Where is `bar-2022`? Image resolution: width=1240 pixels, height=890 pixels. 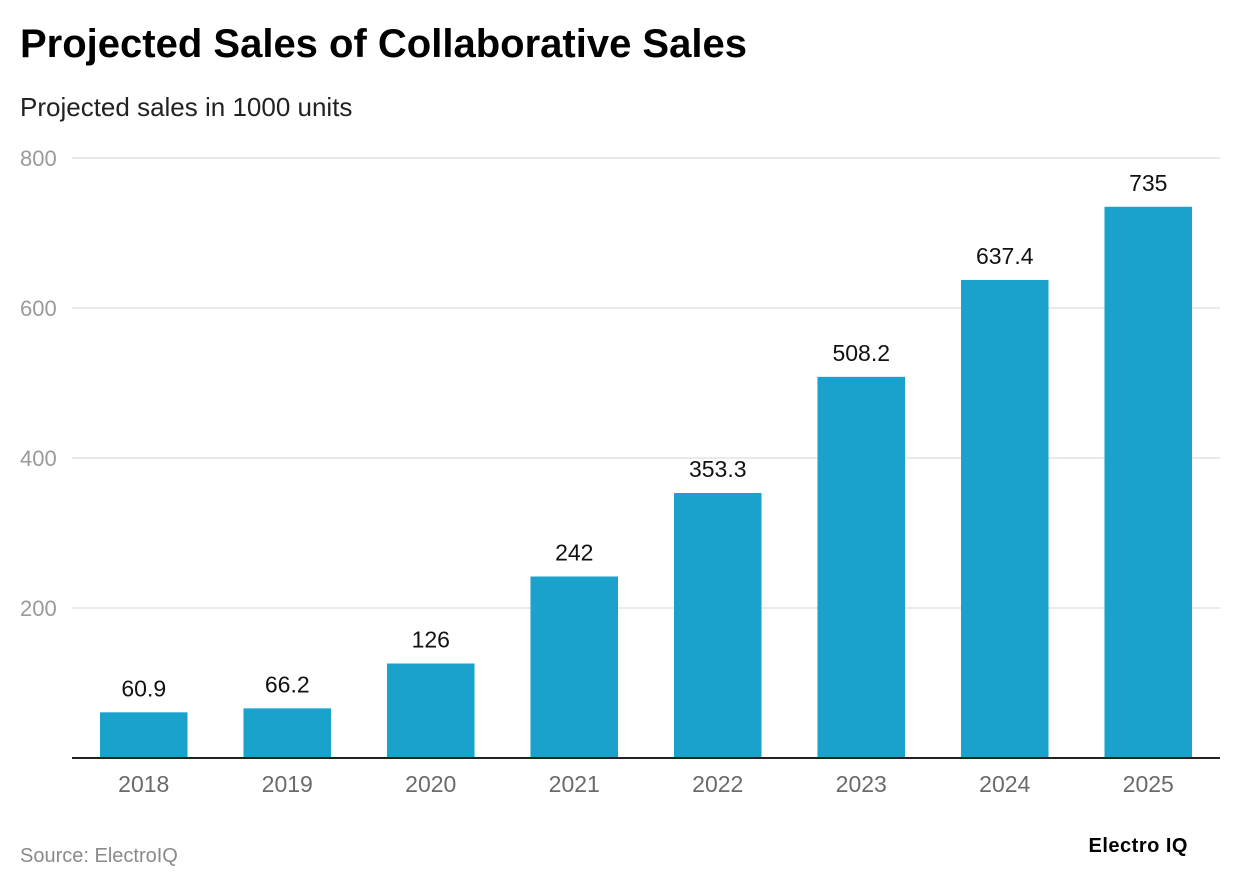 bar-2022 is located at coordinates (717, 625).